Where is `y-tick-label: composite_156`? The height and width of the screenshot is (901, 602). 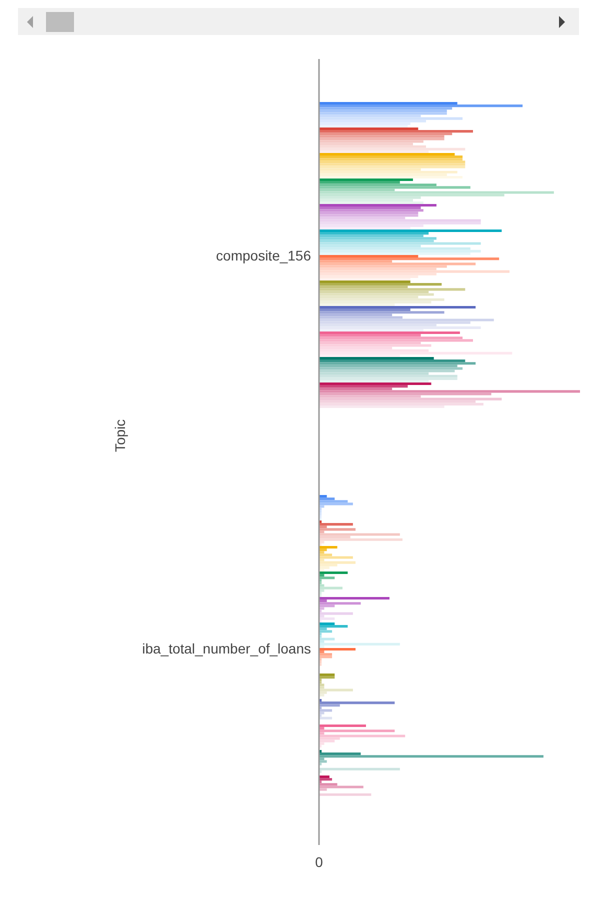 y-tick-label: composite_156 is located at coordinates (264, 255).